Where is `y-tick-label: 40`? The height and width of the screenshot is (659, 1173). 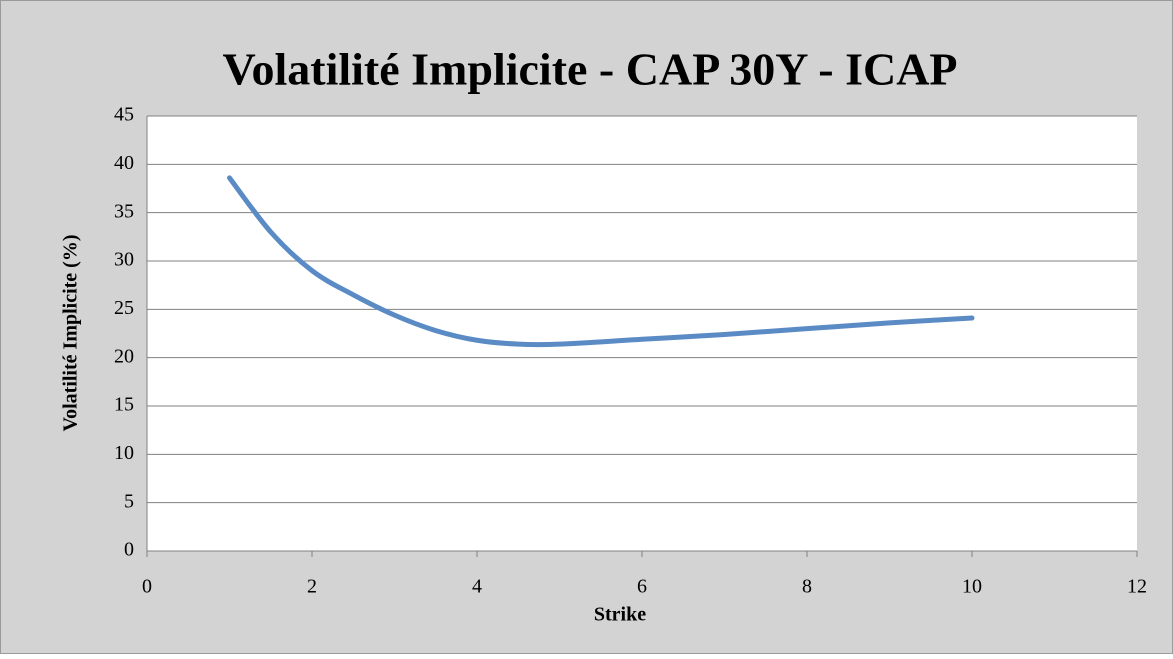
y-tick-label: 40 is located at coordinates (124, 163).